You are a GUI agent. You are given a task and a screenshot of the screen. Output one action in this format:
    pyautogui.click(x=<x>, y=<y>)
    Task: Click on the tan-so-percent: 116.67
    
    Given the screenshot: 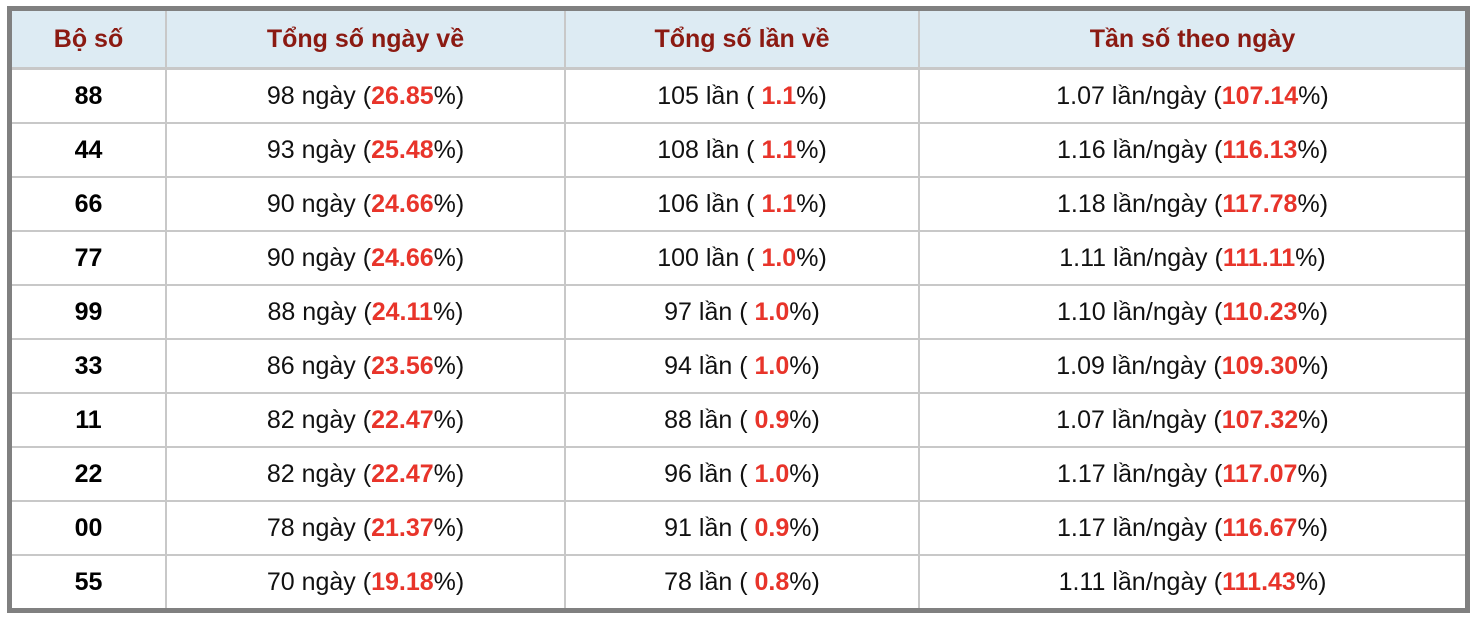 What is the action you would take?
    pyautogui.click(x=1260, y=527)
    